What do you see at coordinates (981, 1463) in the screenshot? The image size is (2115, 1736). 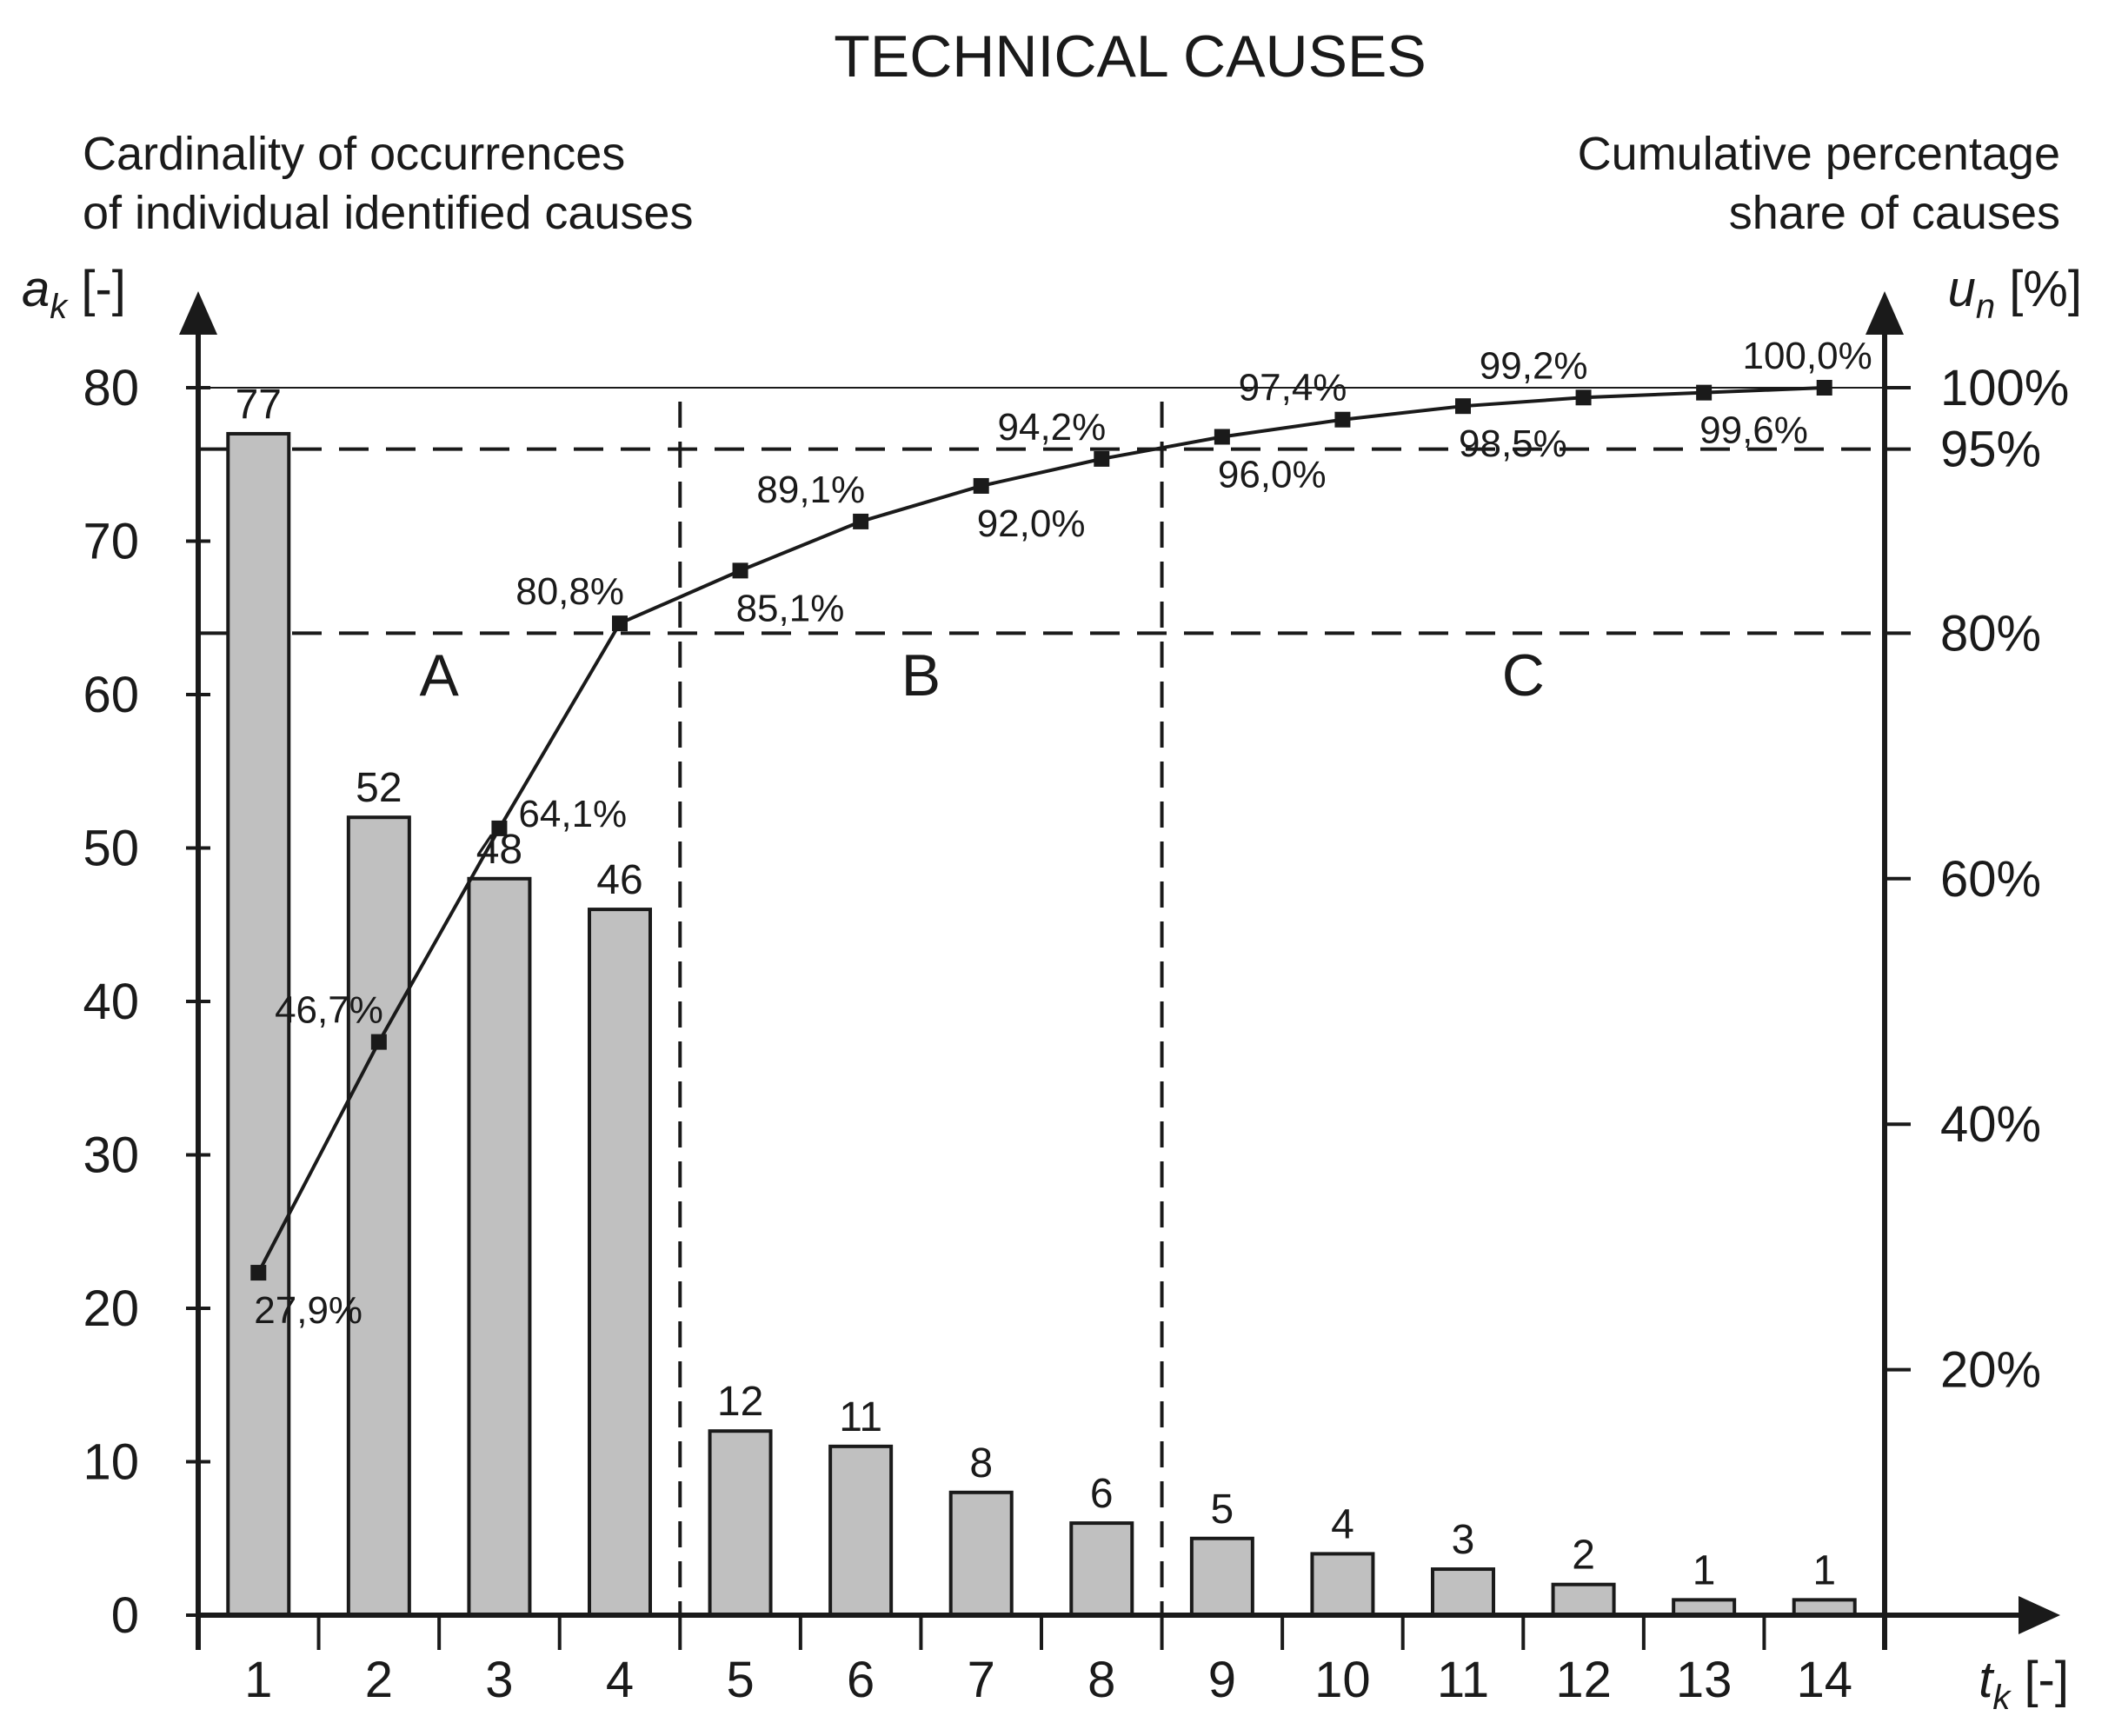 I see `bar-label-7: 8` at bounding box center [981, 1463].